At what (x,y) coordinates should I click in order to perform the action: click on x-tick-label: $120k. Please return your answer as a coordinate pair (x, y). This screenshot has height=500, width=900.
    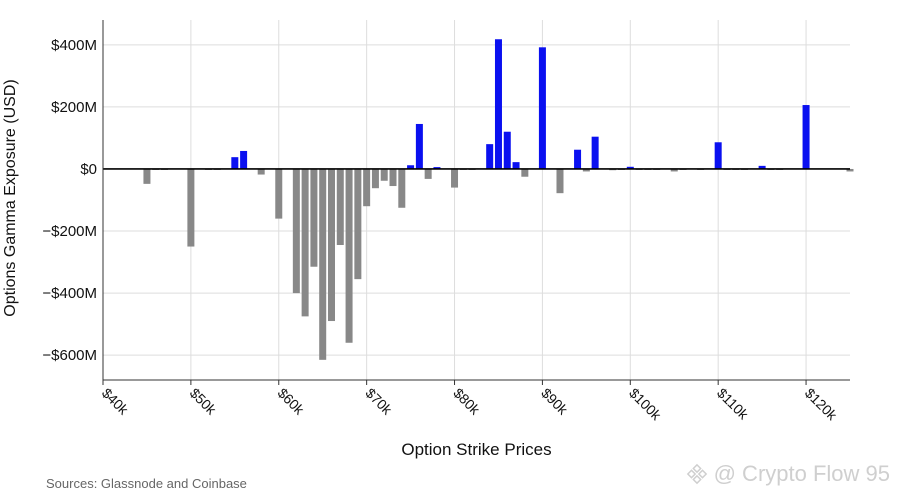
    Looking at the image, I should click on (821, 404).